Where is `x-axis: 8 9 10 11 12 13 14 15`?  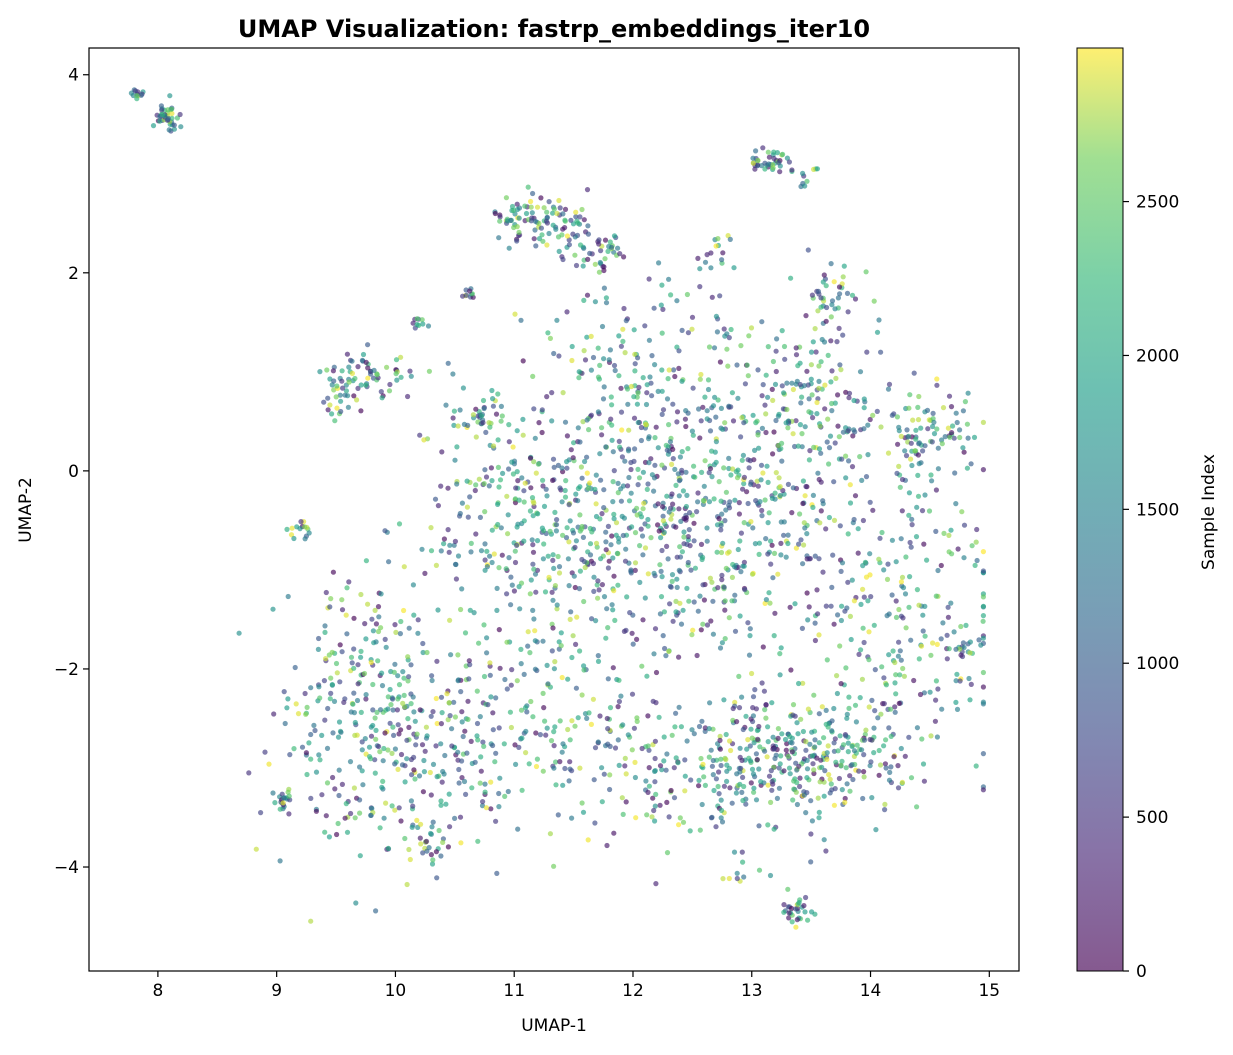
x-axis: 8 9 10 11 12 13 14 15 is located at coordinates (576, 986).